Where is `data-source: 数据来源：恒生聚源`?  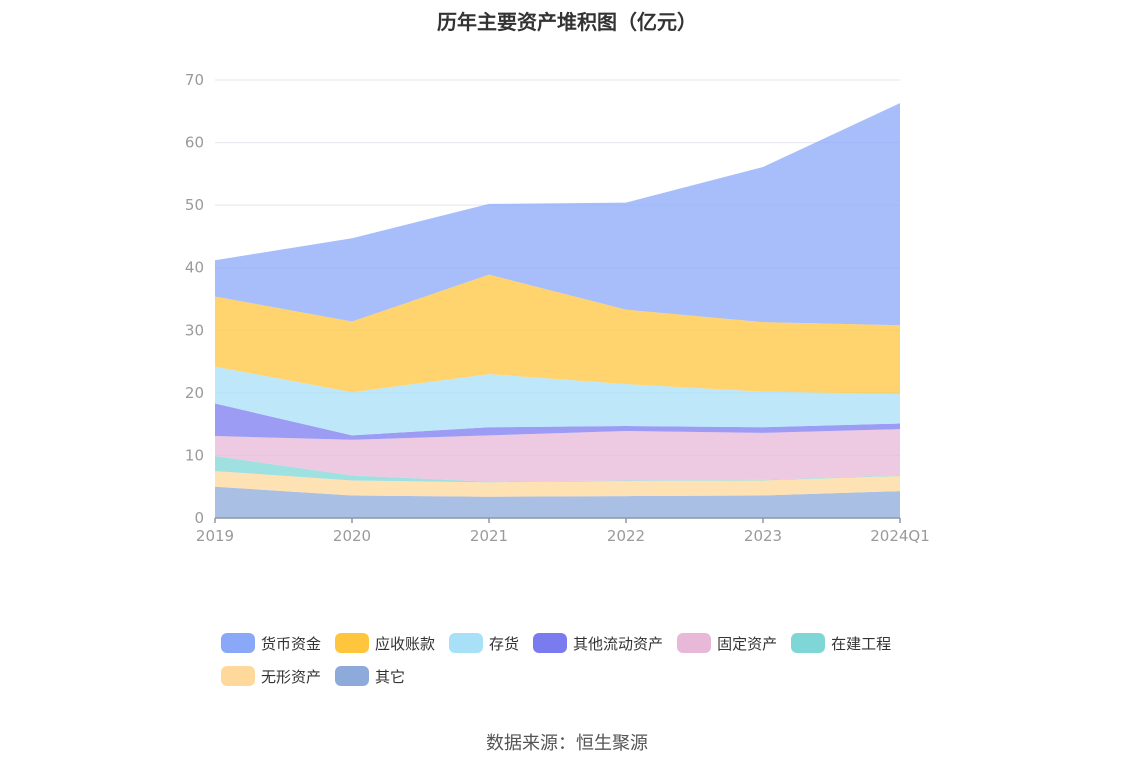 data-source: 数据来源：恒生聚源 is located at coordinates (567, 743).